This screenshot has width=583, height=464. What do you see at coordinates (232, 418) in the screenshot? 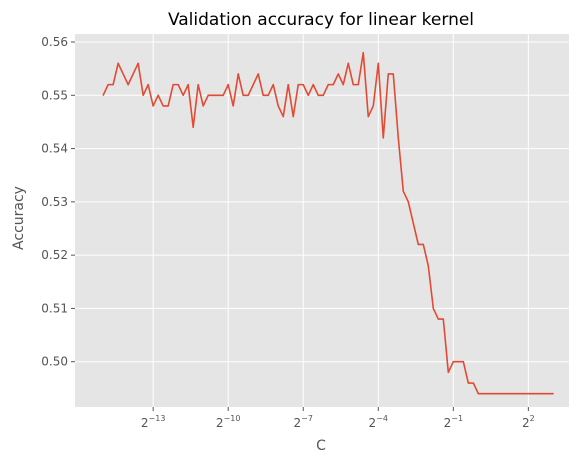
I see `x-tick-exponent: −10` at bounding box center [232, 418].